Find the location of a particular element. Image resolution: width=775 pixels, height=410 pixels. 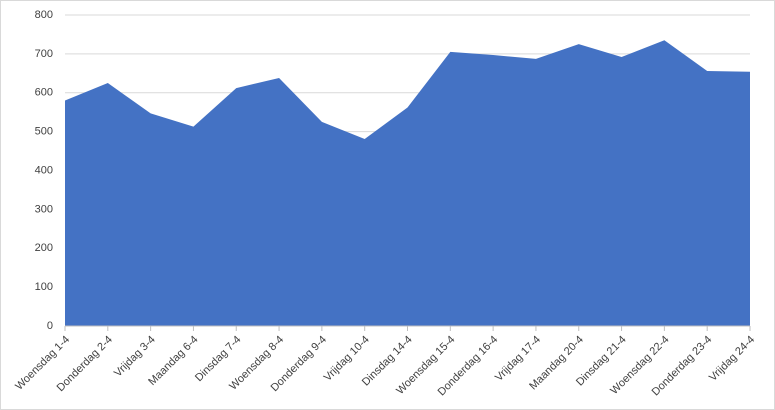

y-tick-label: 800 is located at coordinates (44, 15).